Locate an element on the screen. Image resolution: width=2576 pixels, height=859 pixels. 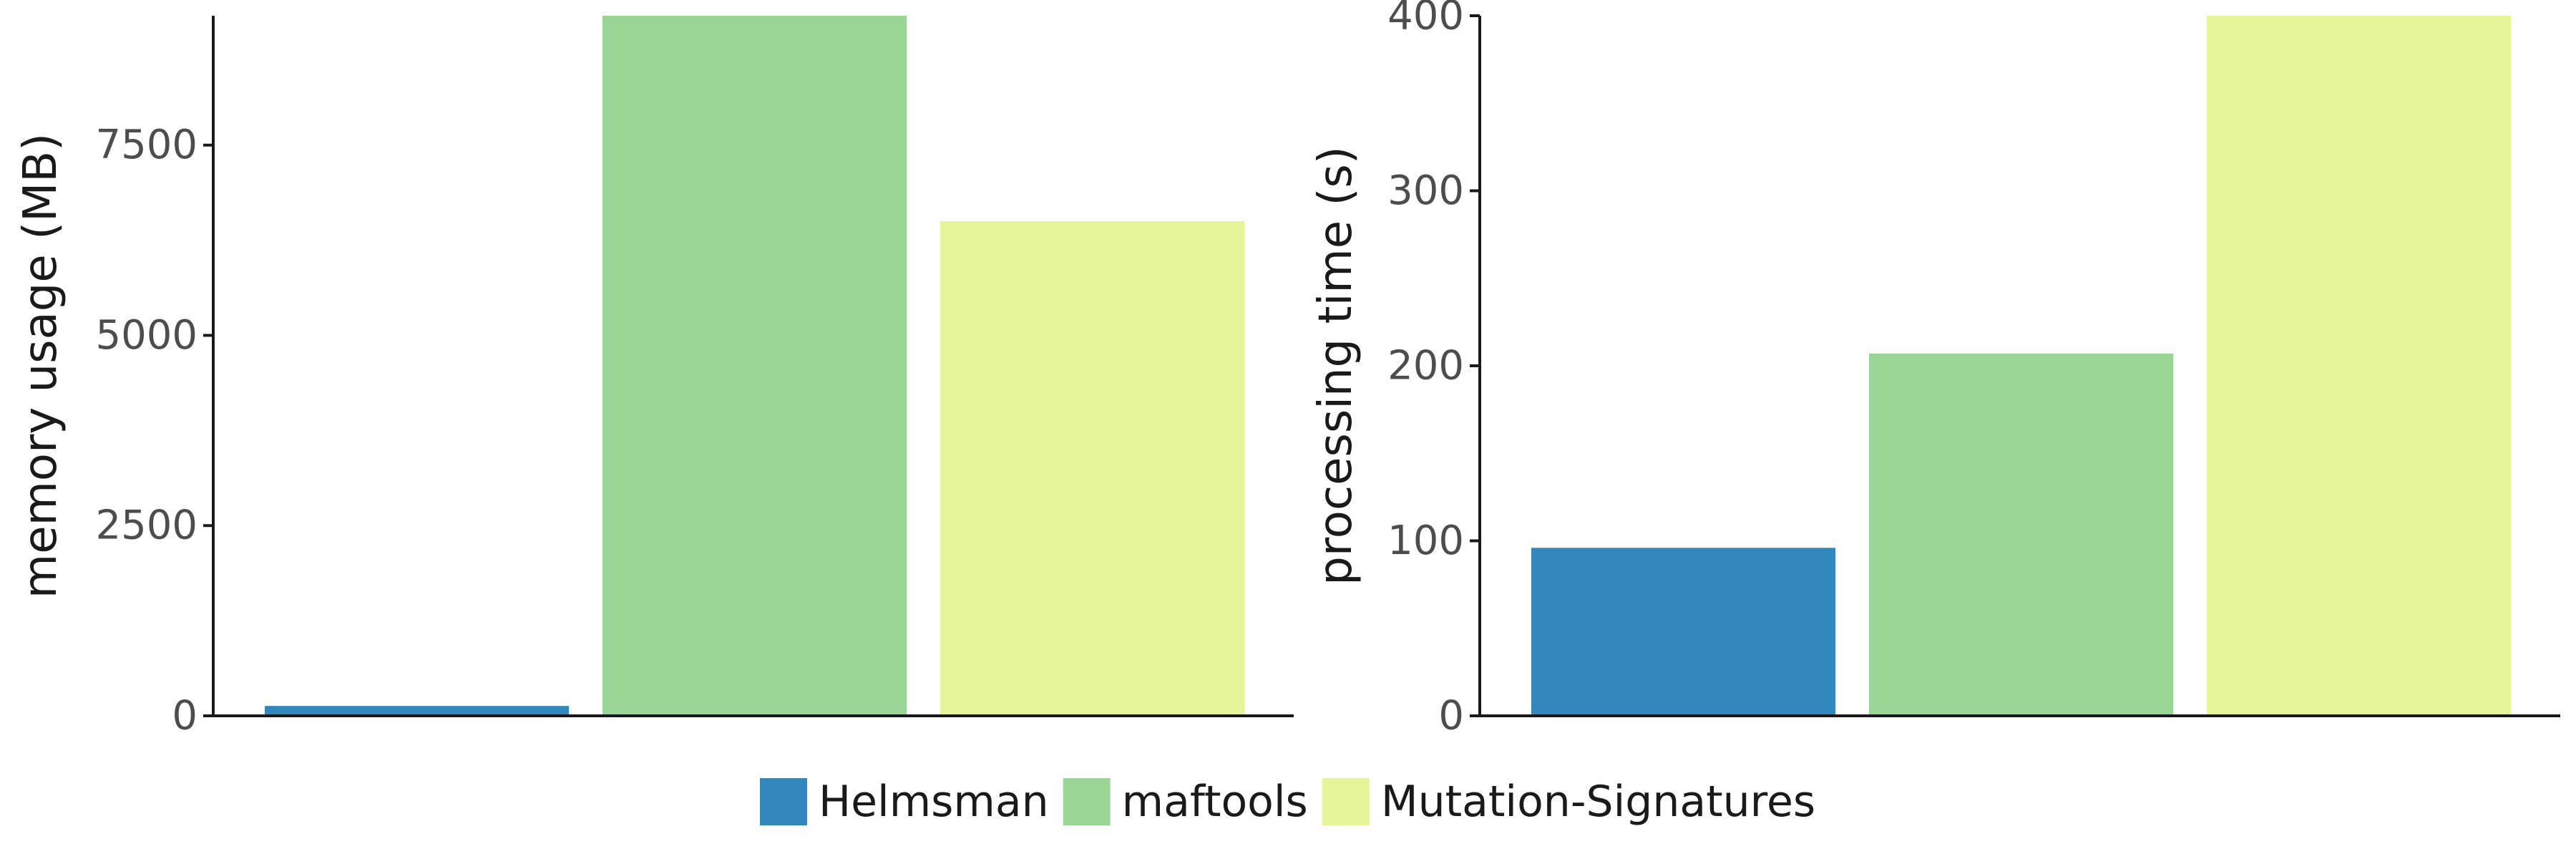
processing-time-tick-label: 200 is located at coordinates (1425, 366).